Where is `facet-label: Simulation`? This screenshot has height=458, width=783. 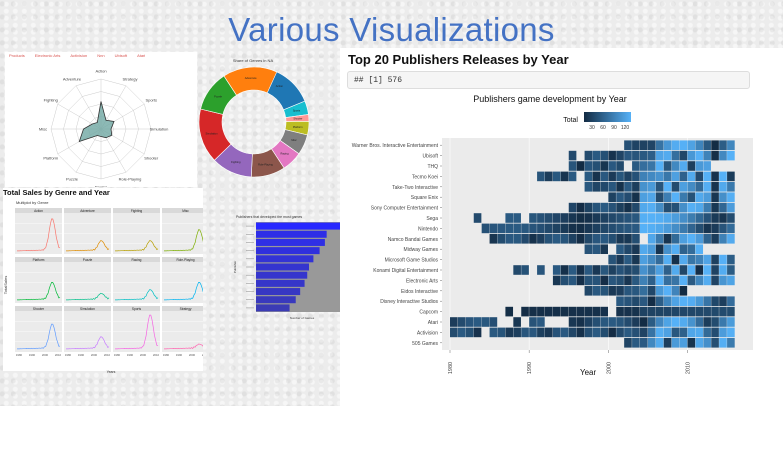 facet-label: Simulation is located at coordinates (87, 309).